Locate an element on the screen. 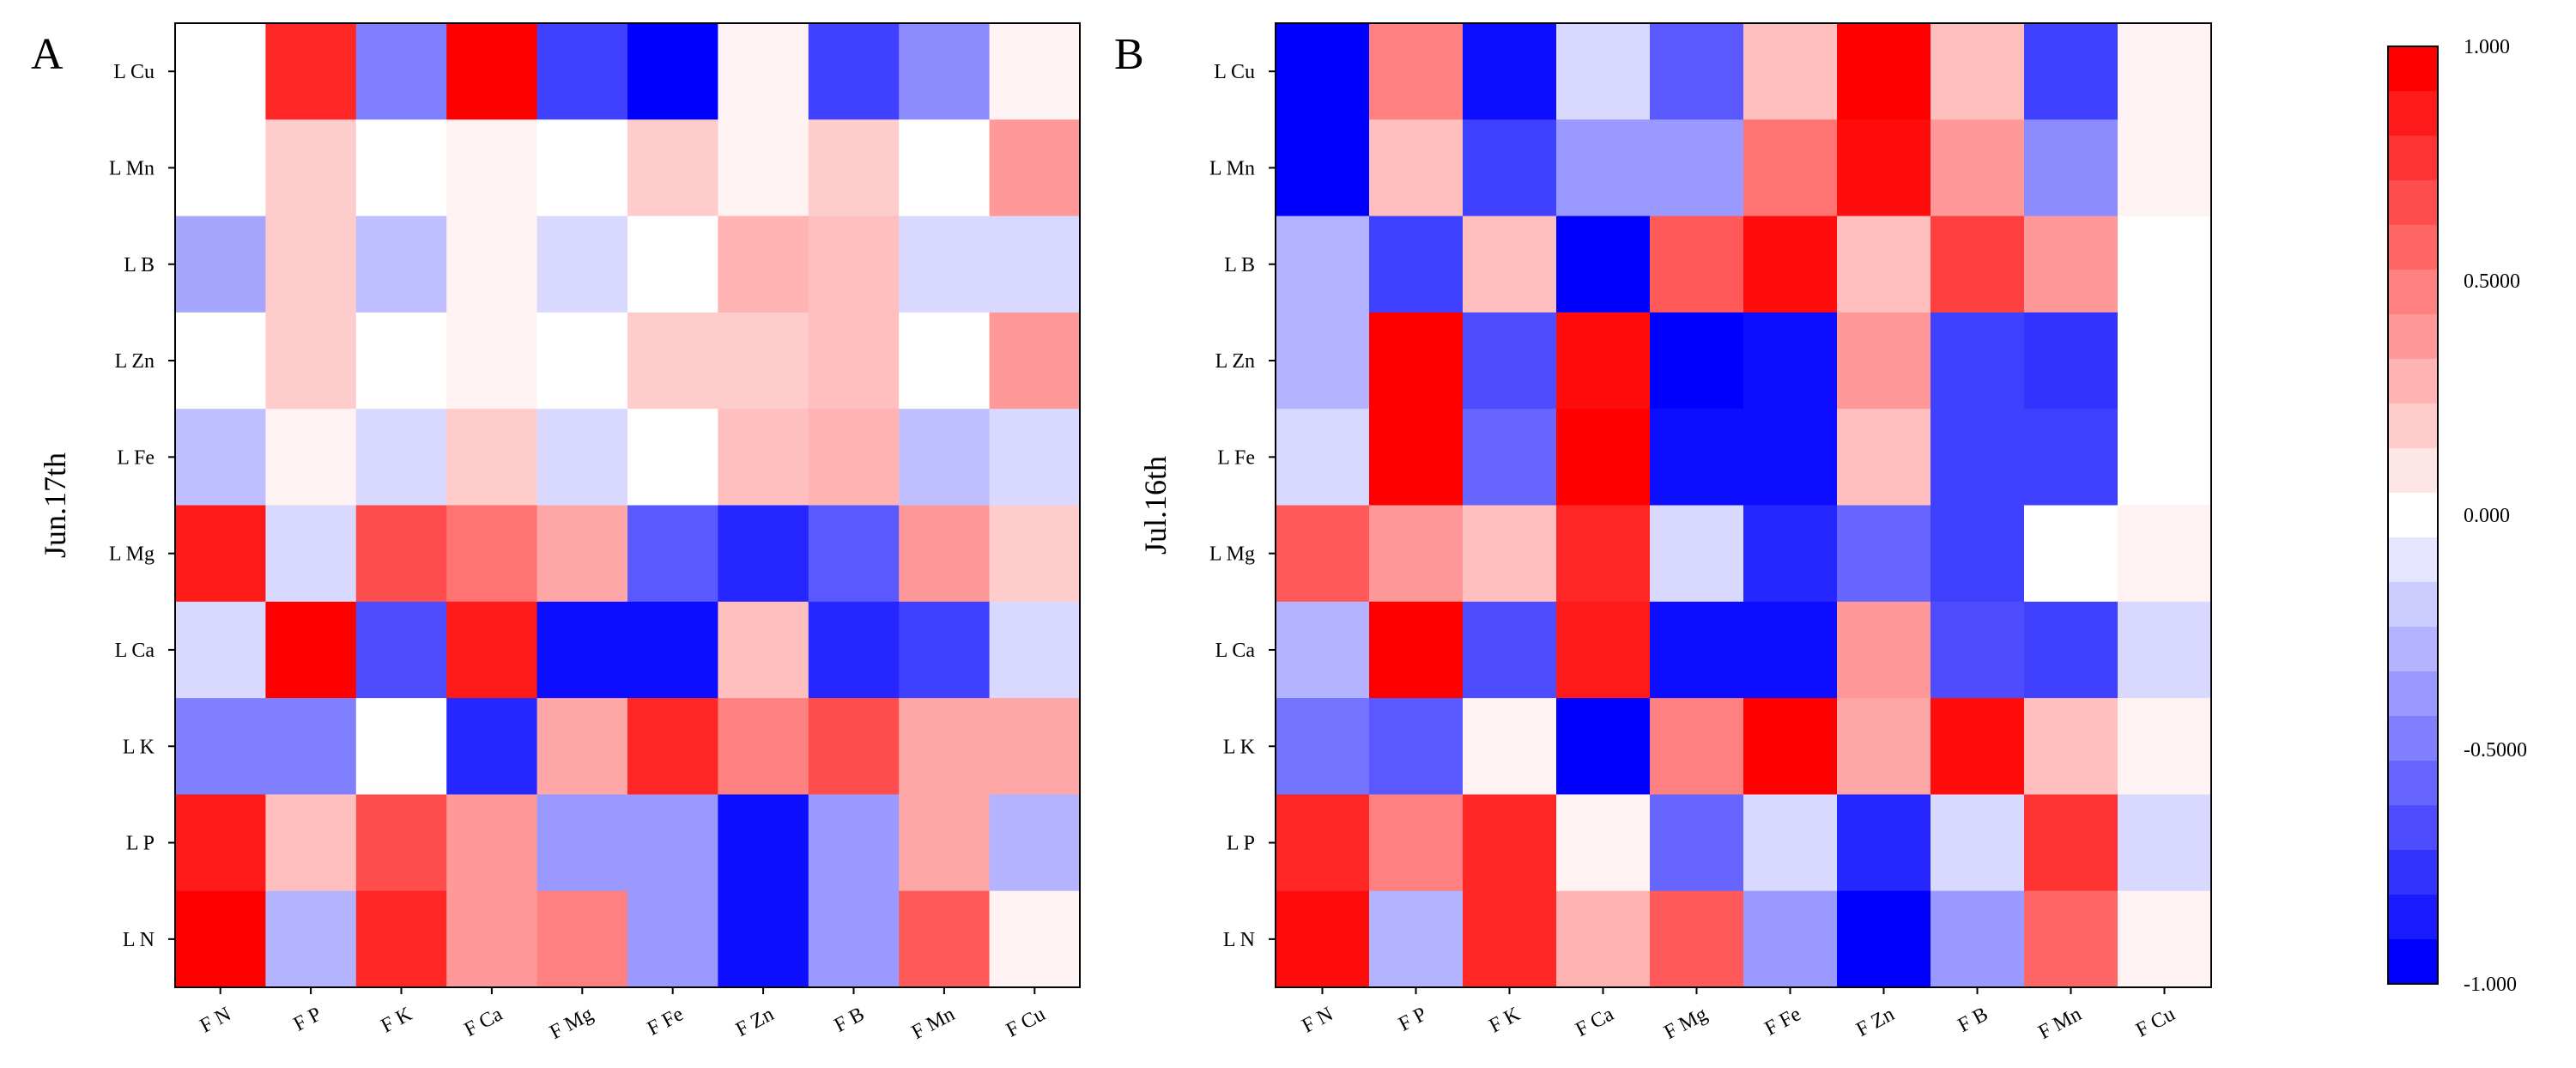 Image resolution: width=2576 pixels, height=1068 pixels. x-tick-label: F N is located at coordinates (216, 1020).